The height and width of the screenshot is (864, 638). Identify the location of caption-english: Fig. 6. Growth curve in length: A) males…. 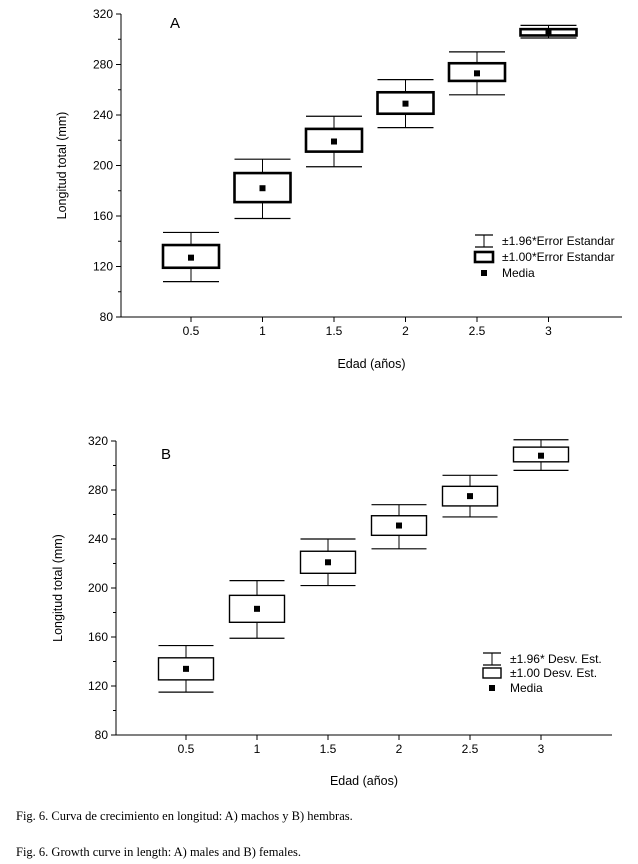
(159, 852).